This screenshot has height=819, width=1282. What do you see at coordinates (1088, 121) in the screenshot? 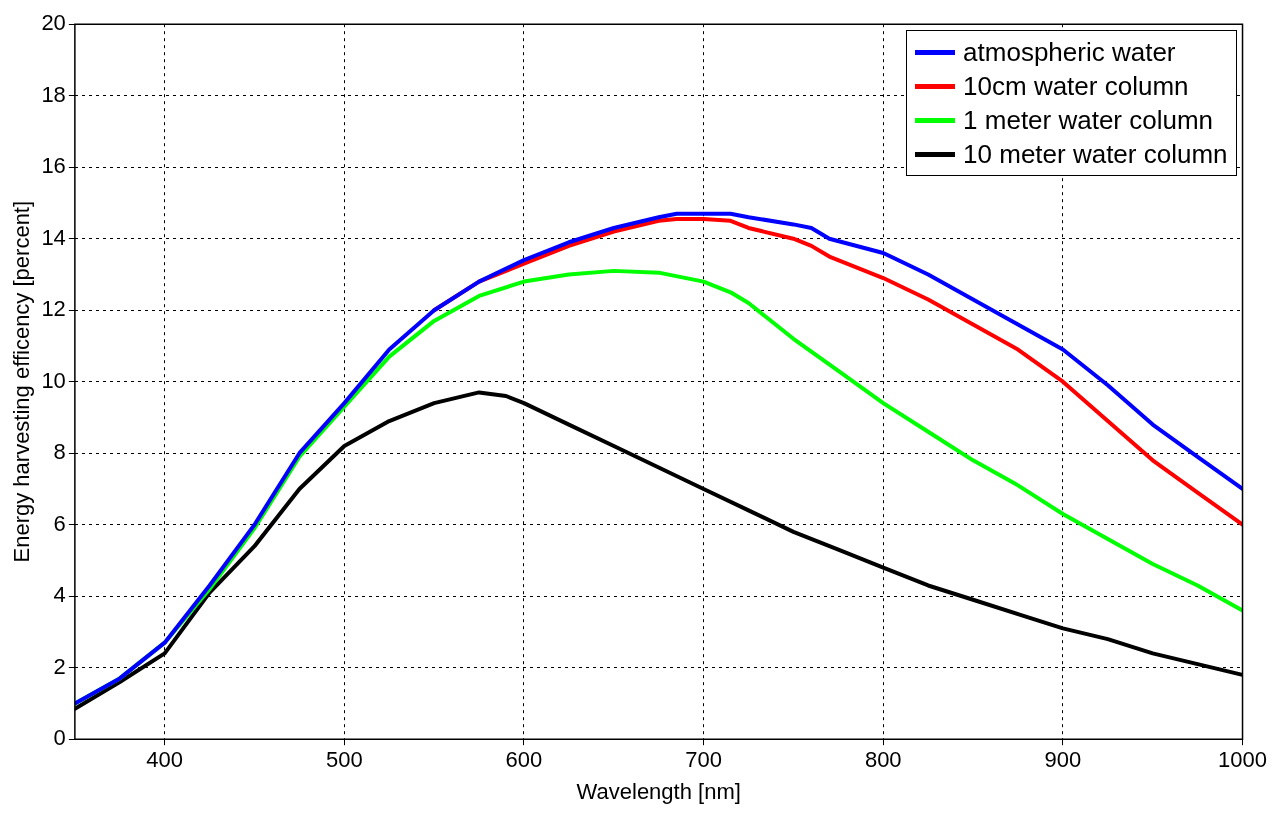
I see `legend-label: 1 meter water column` at bounding box center [1088, 121].